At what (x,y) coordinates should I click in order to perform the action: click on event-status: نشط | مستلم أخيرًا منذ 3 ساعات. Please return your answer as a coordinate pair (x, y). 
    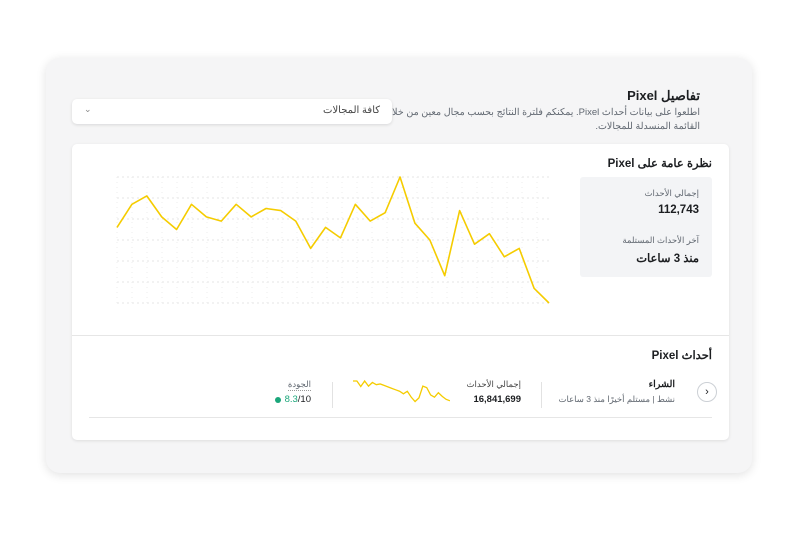
    Looking at the image, I should click on (616, 399).